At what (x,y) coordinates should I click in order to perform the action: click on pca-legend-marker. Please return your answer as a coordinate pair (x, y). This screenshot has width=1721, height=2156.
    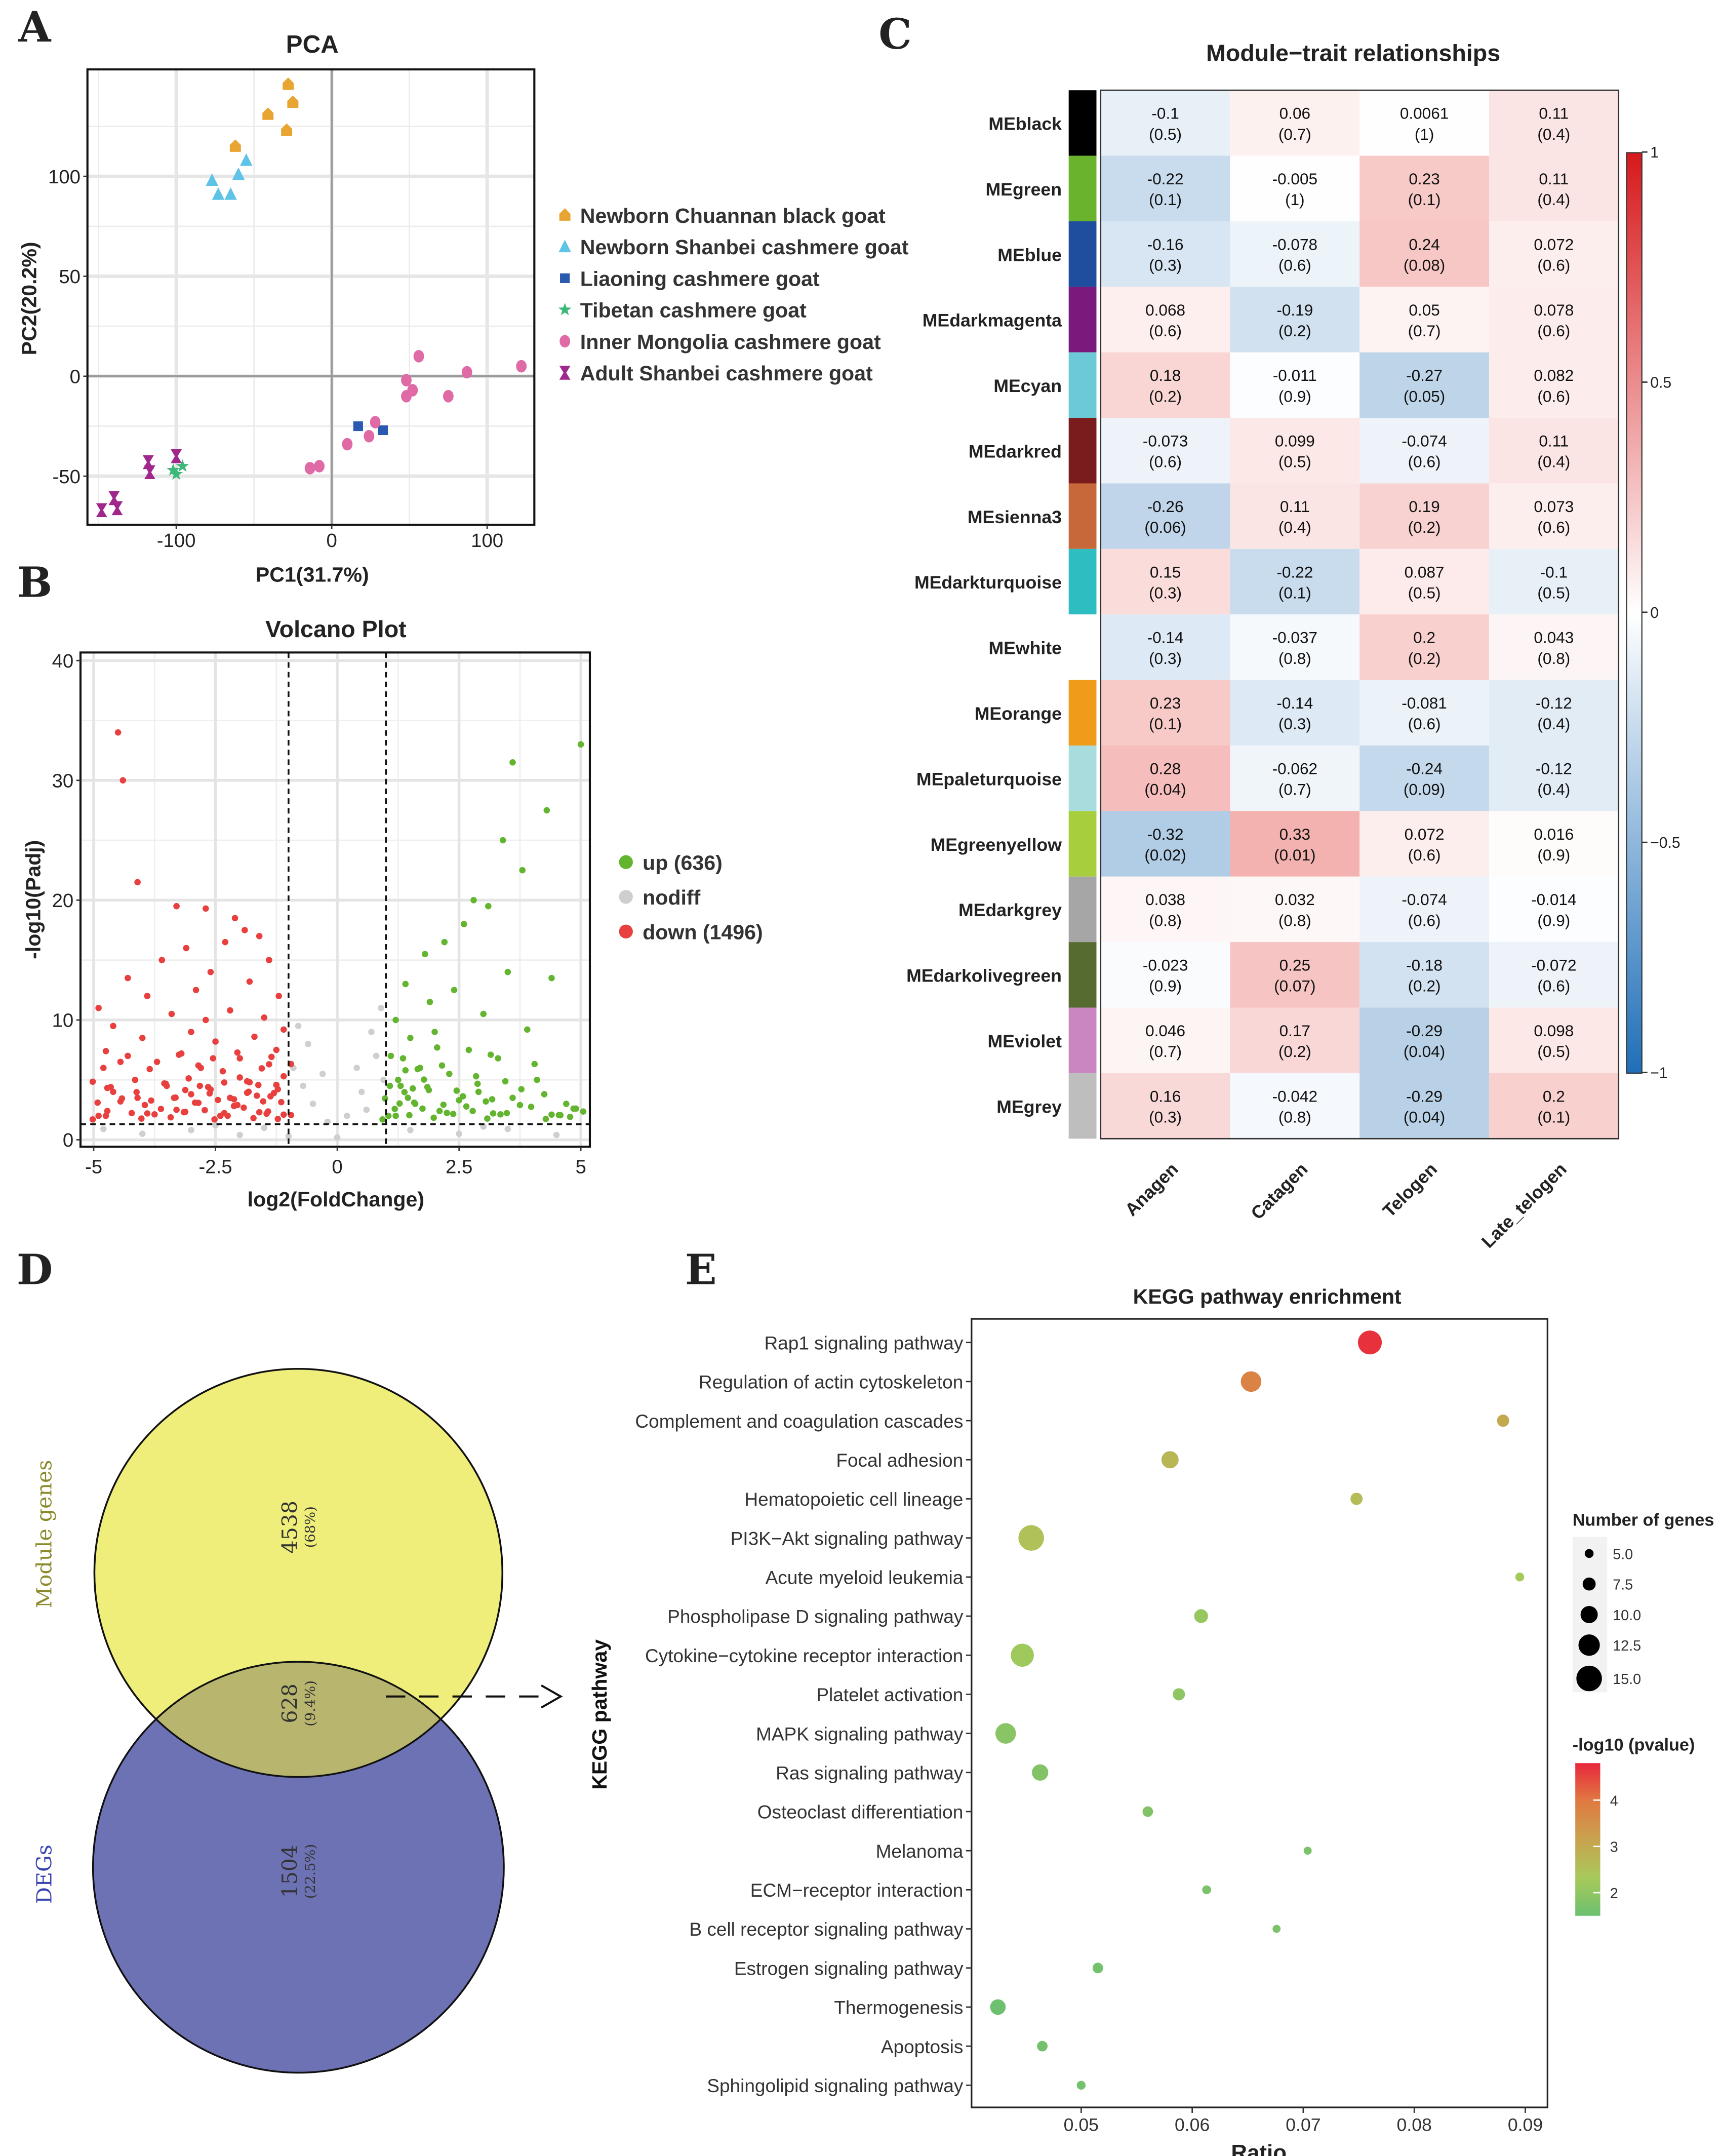
    Looking at the image, I should click on (565, 309).